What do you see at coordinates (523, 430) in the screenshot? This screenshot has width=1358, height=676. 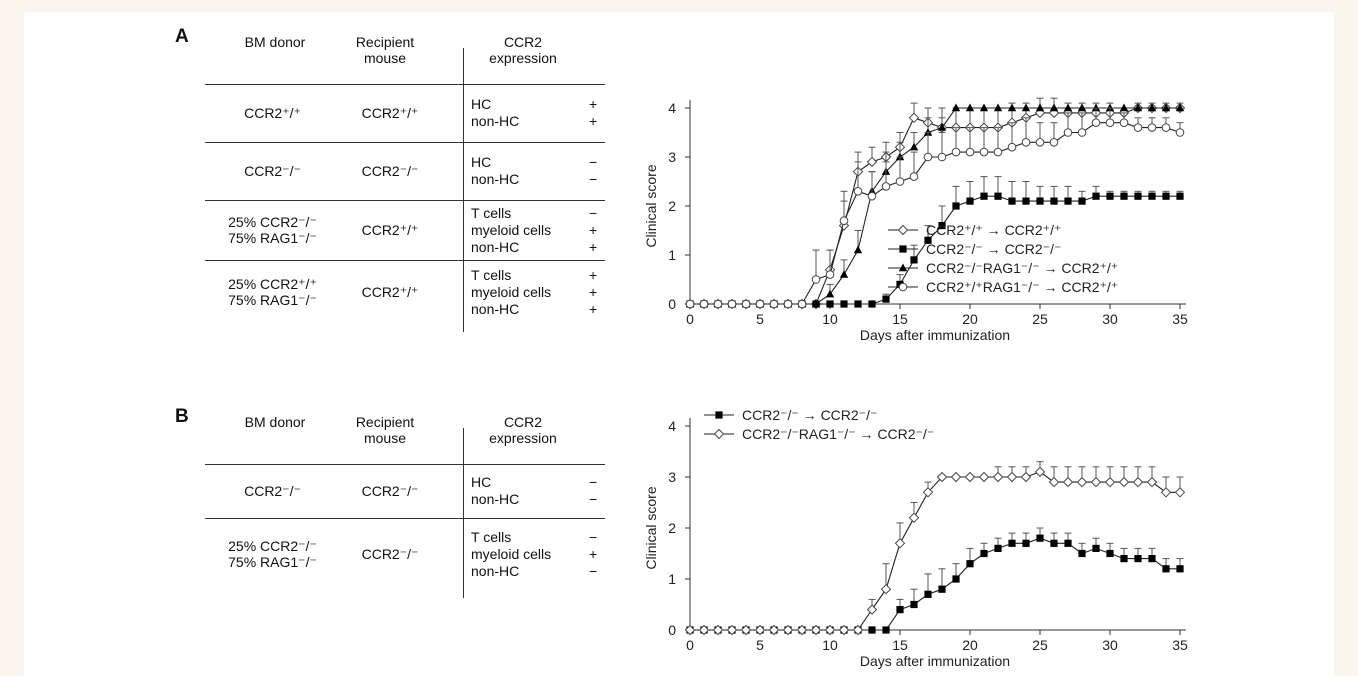 I see `header-expression: CCR2 expression` at bounding box center [523, 430].